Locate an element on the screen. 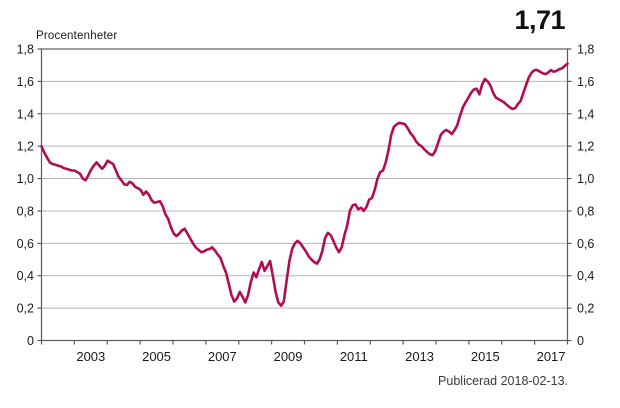 The height and width of the screenshot is (408, 620). x-tick-label: 2009 is located at coordinates (288, 356).